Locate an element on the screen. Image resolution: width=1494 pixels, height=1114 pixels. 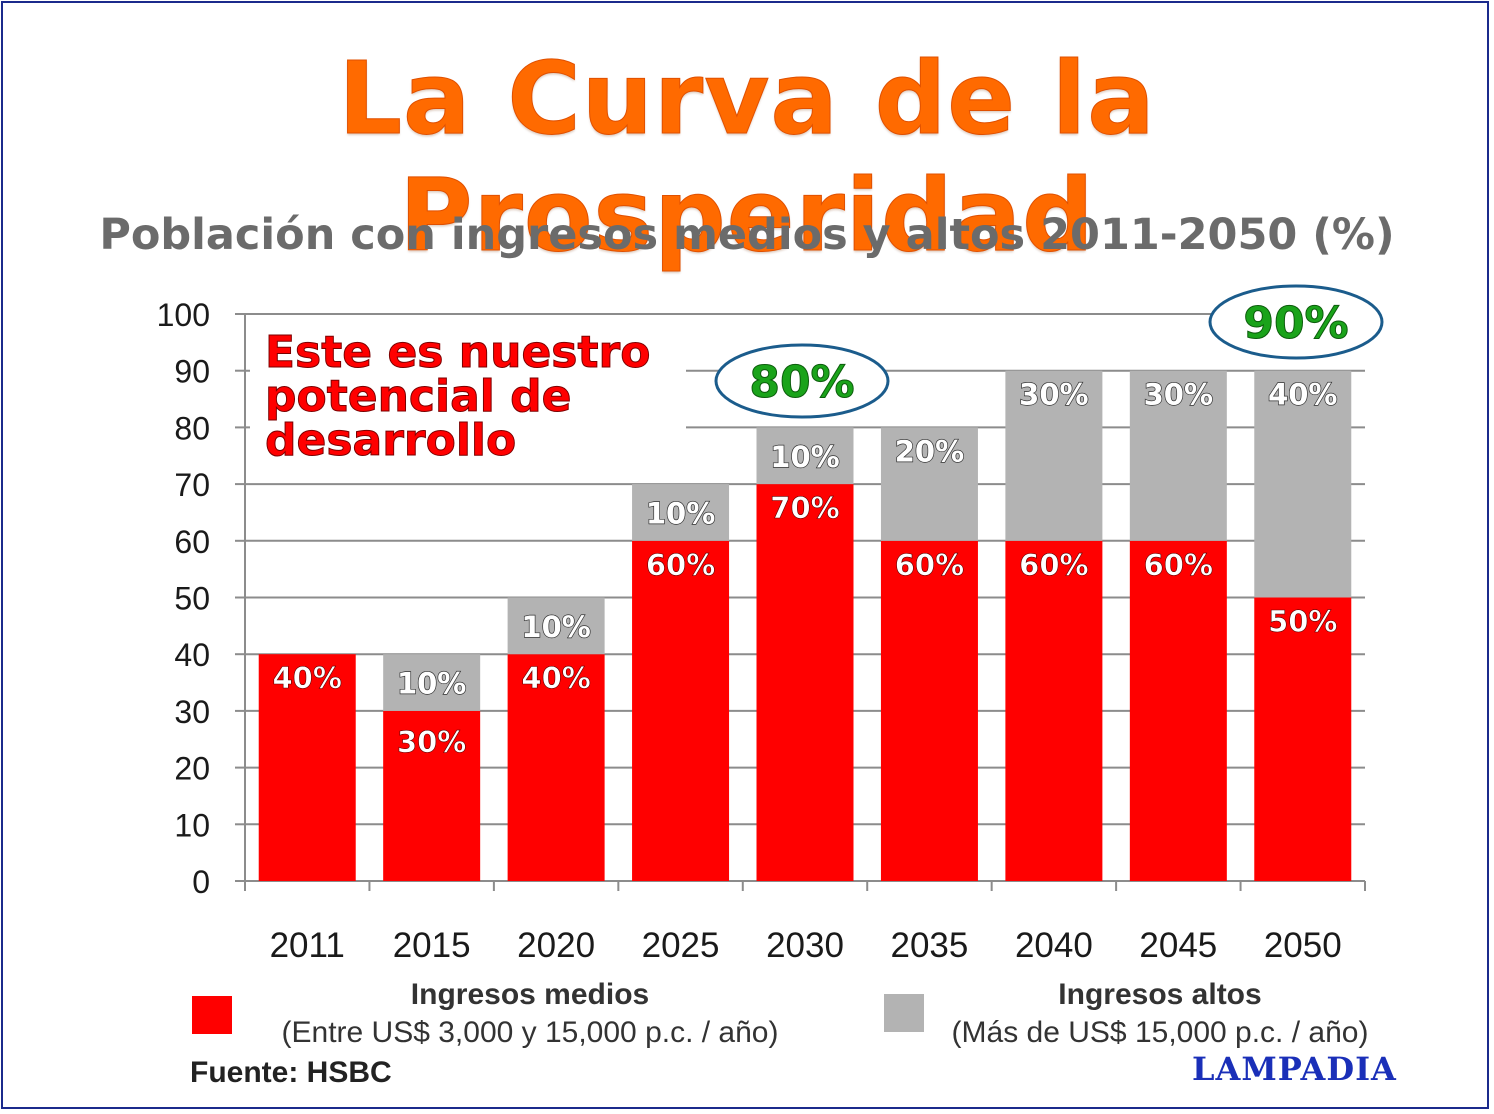
main-title: La Curva de la Prosperidad is located at coordinates (747, 157).